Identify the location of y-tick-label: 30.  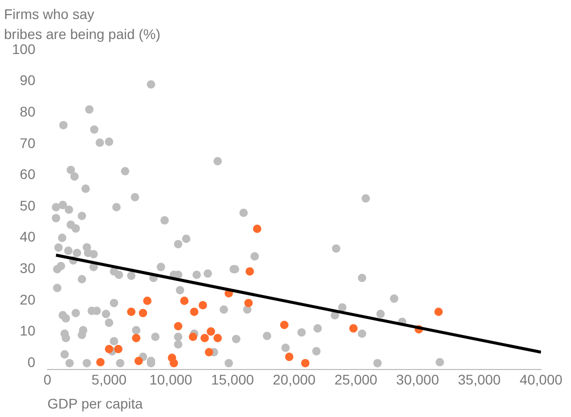
(28, 268).